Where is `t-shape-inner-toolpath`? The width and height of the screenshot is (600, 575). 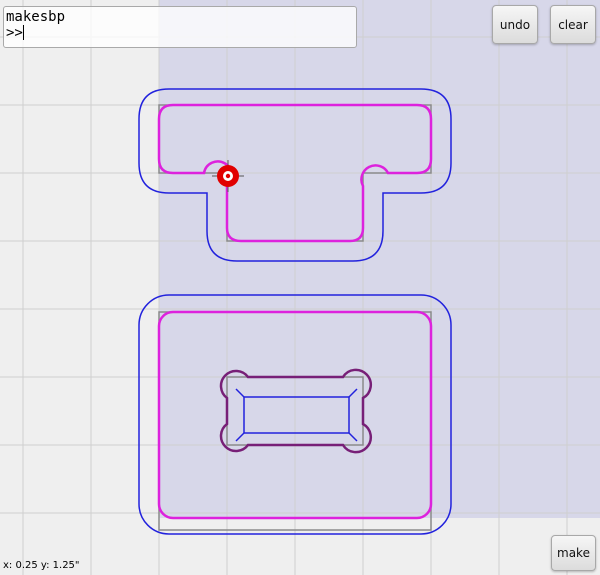 t-shape-inner-toolpath is located at coordinates (295, 173).